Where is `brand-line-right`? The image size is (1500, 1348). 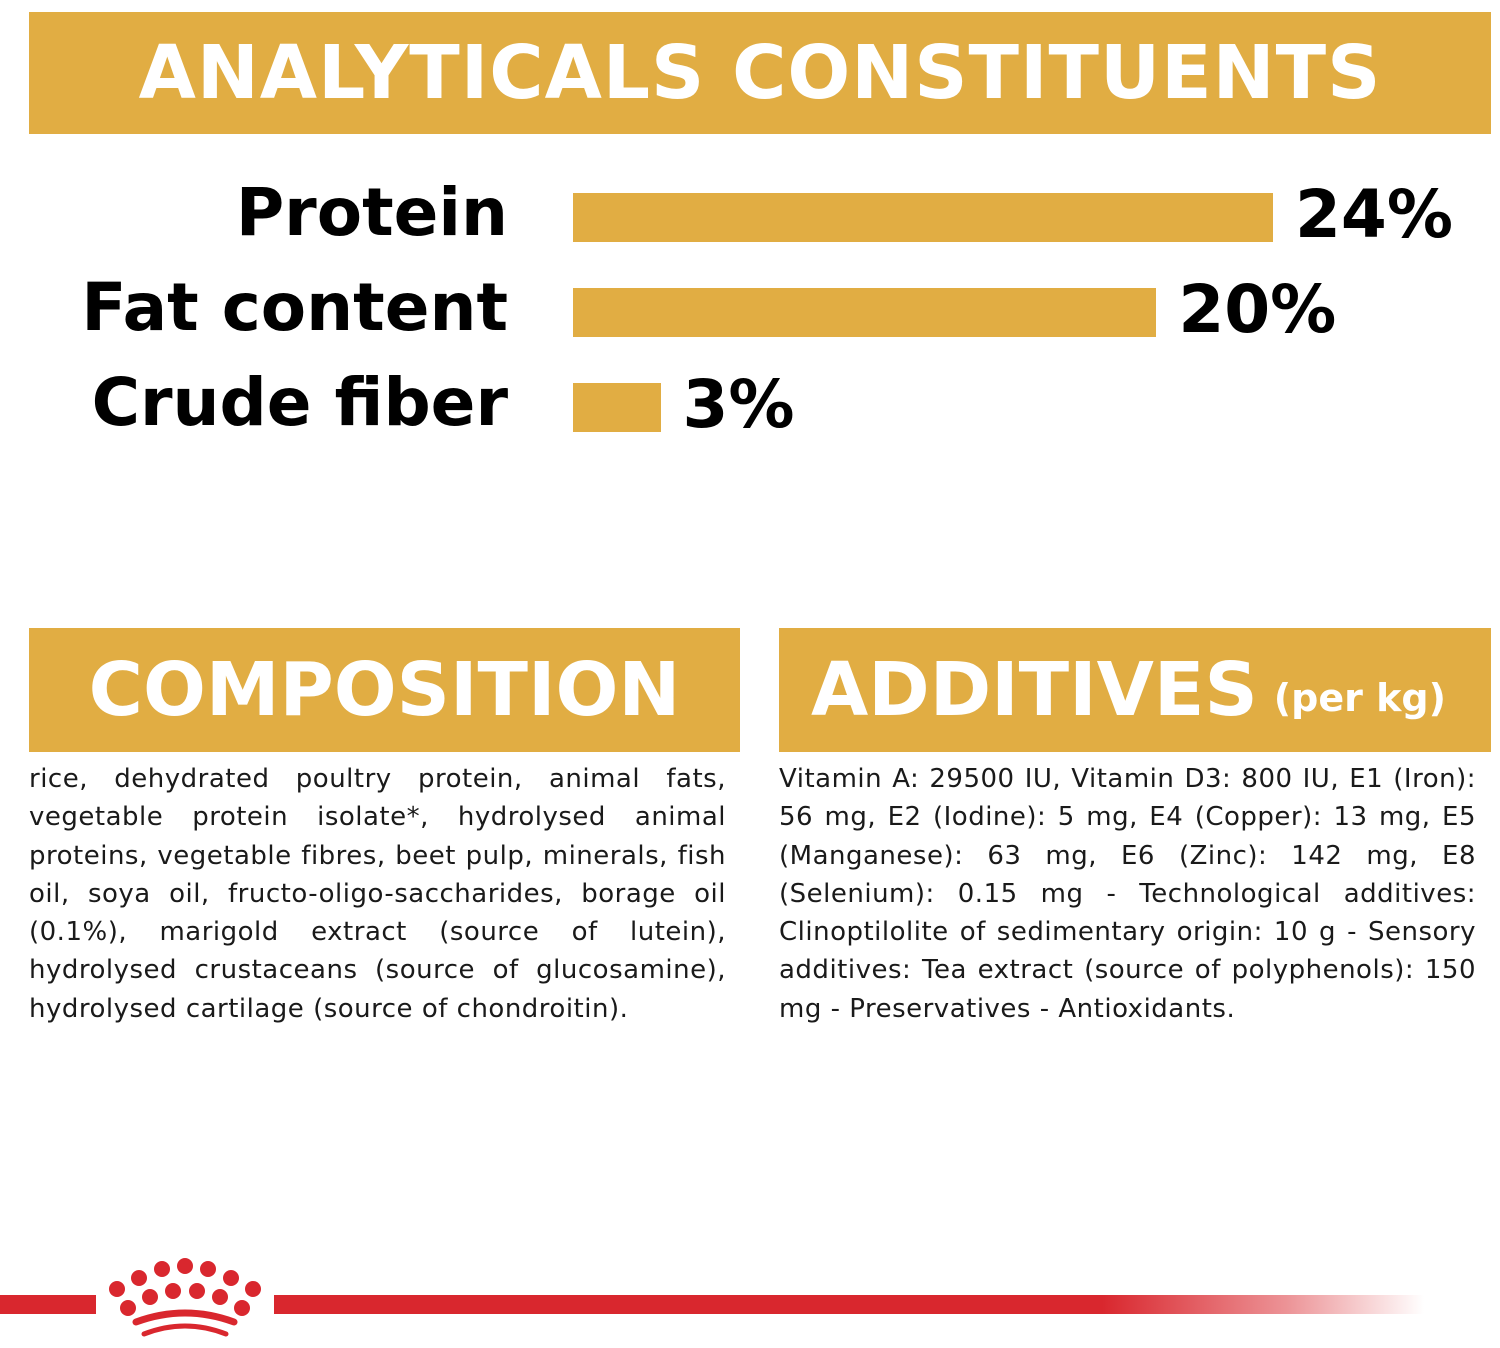
brand-line-right is located at coordinates (849, 1304).